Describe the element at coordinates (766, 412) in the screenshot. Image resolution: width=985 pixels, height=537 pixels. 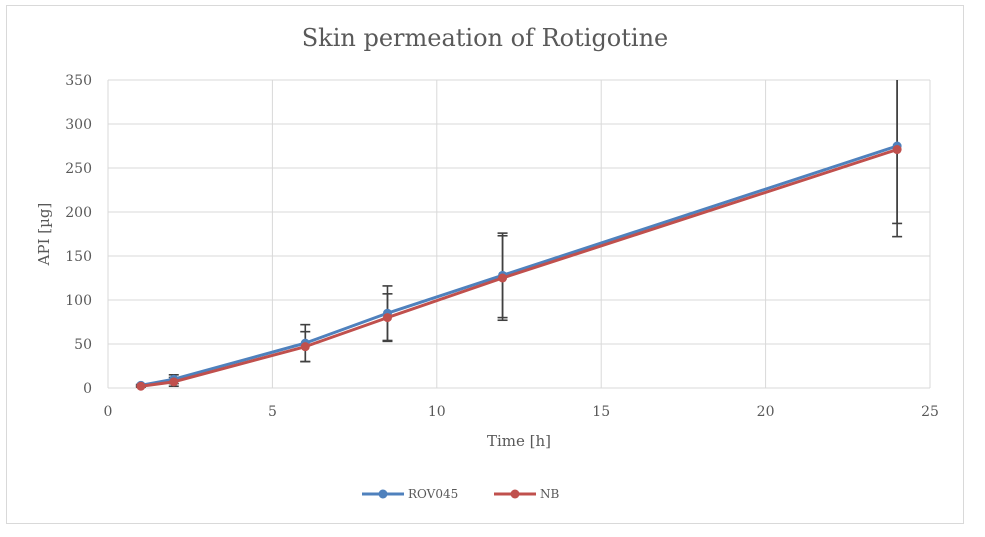
I see `x-tick-label: 20` at that location.